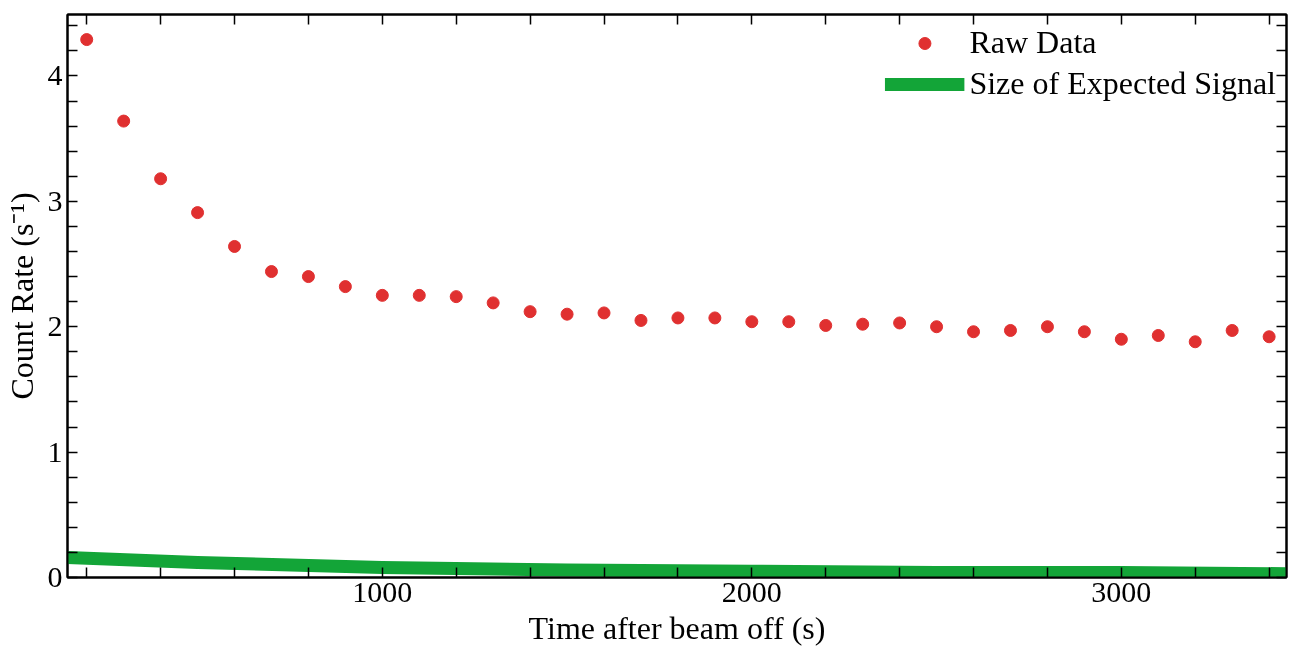 Image resolution: width=1292 pixels, height=651 pixels. Describe the element at coordinates (55, 576) in the screenshot. I see `y-tick-label: 0` at that location.